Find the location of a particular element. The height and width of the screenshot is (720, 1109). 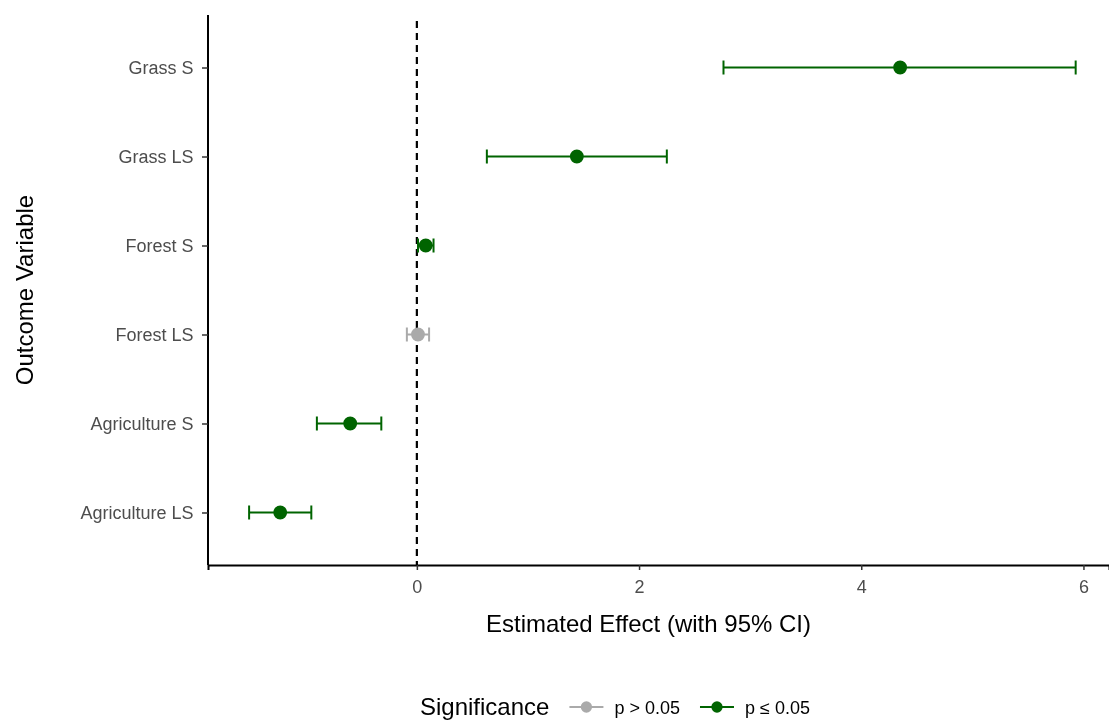

legend-title: Significance is located at coordinates (485, 706).